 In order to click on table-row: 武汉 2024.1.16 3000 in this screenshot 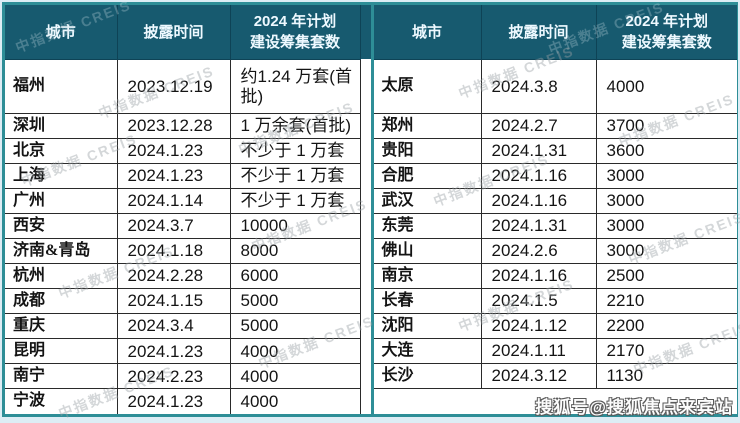, I will do `click(553, 201)`.